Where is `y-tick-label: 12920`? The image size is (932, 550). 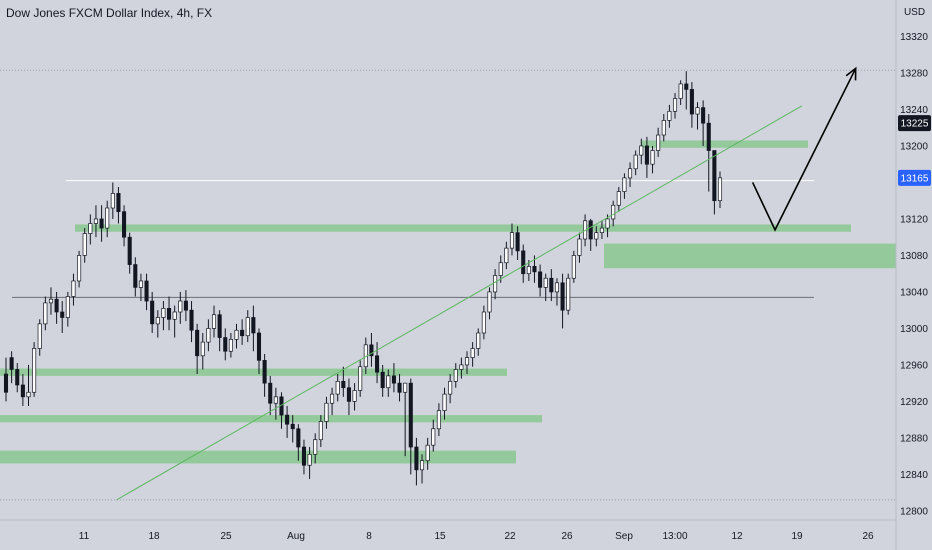 y-tick-label: 12920 is located at coordinates (914, 402).